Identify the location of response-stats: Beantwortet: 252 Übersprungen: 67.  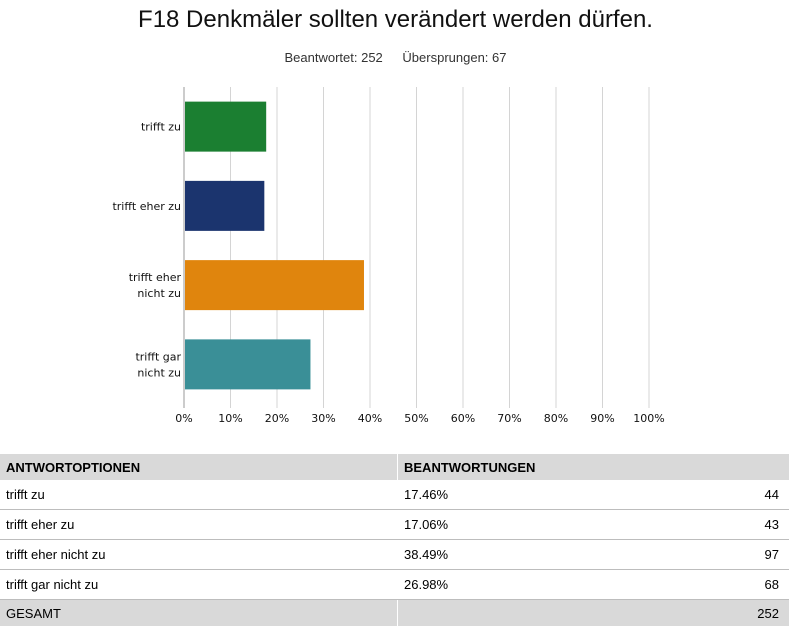
(395, 57).